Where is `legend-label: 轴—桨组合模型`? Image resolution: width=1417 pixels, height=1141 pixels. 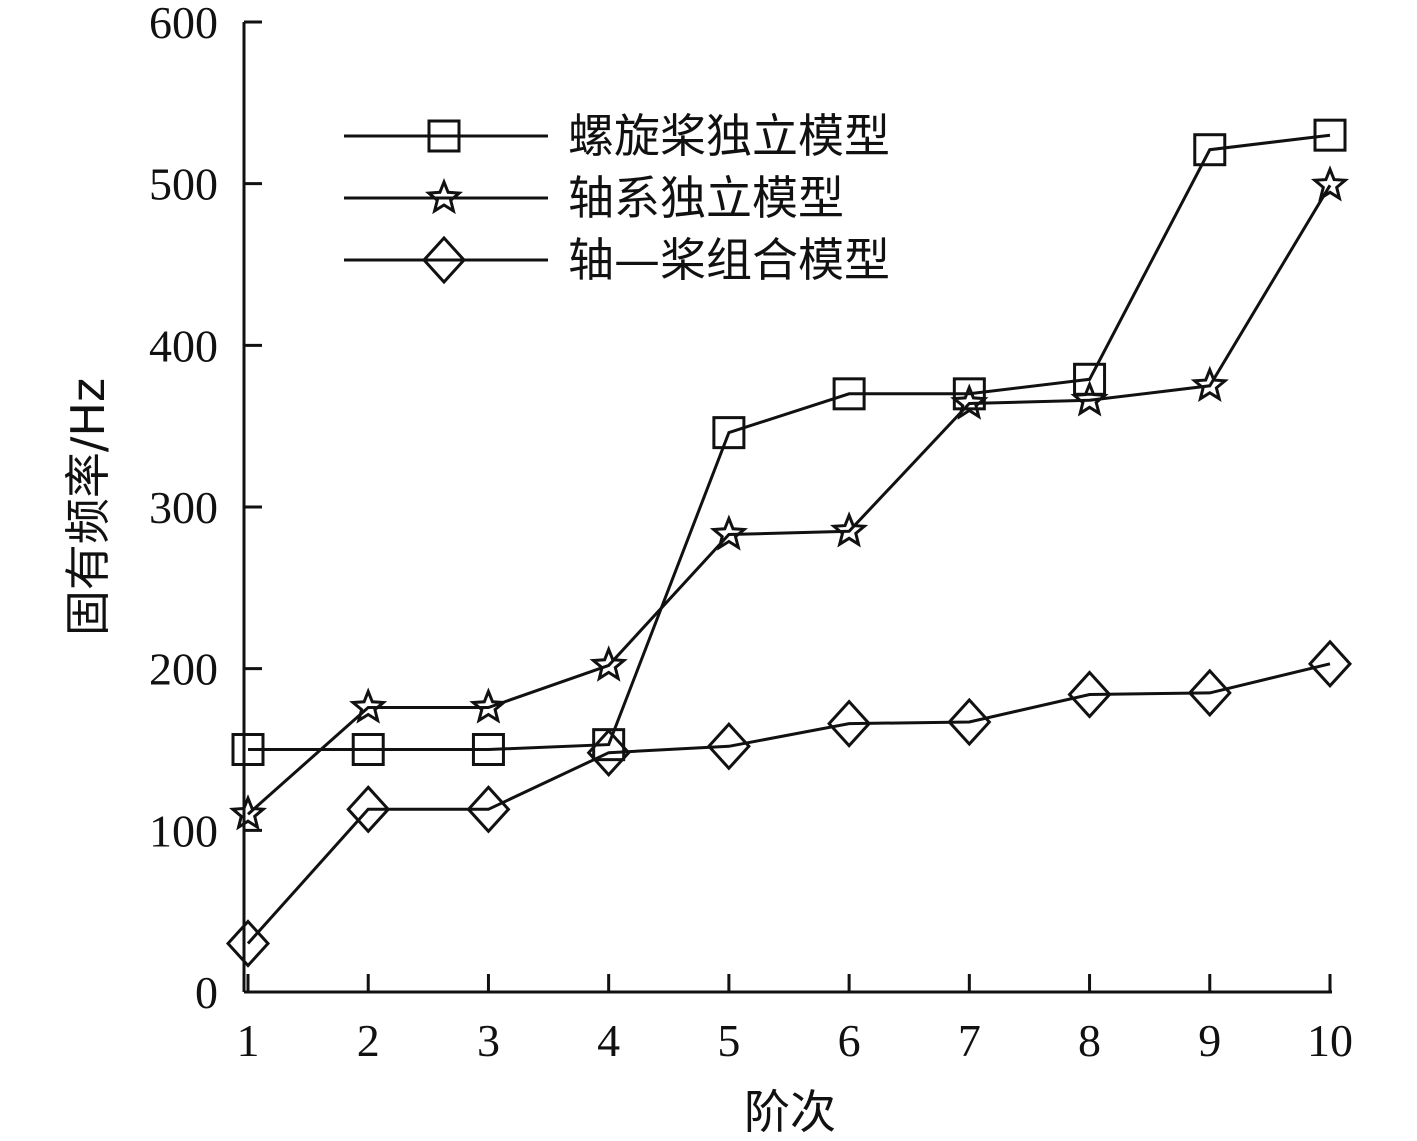
legend-label: 轴—桨组合模型 is located at coordinates (729, 260).